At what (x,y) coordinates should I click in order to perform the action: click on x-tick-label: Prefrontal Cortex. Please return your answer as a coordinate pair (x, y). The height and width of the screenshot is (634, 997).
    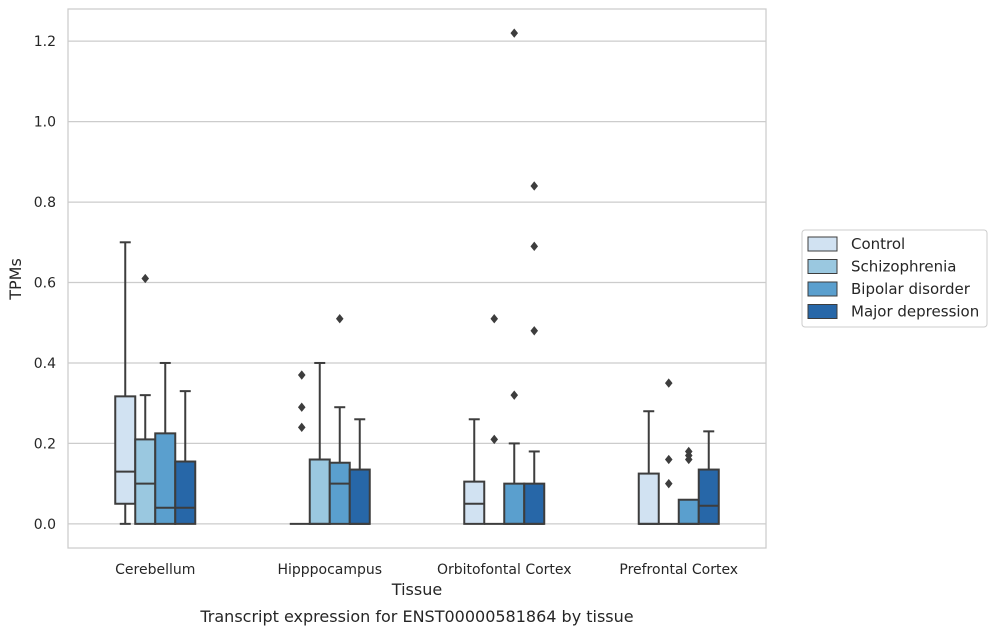
    Looking at the image, I should click on (678, 570).